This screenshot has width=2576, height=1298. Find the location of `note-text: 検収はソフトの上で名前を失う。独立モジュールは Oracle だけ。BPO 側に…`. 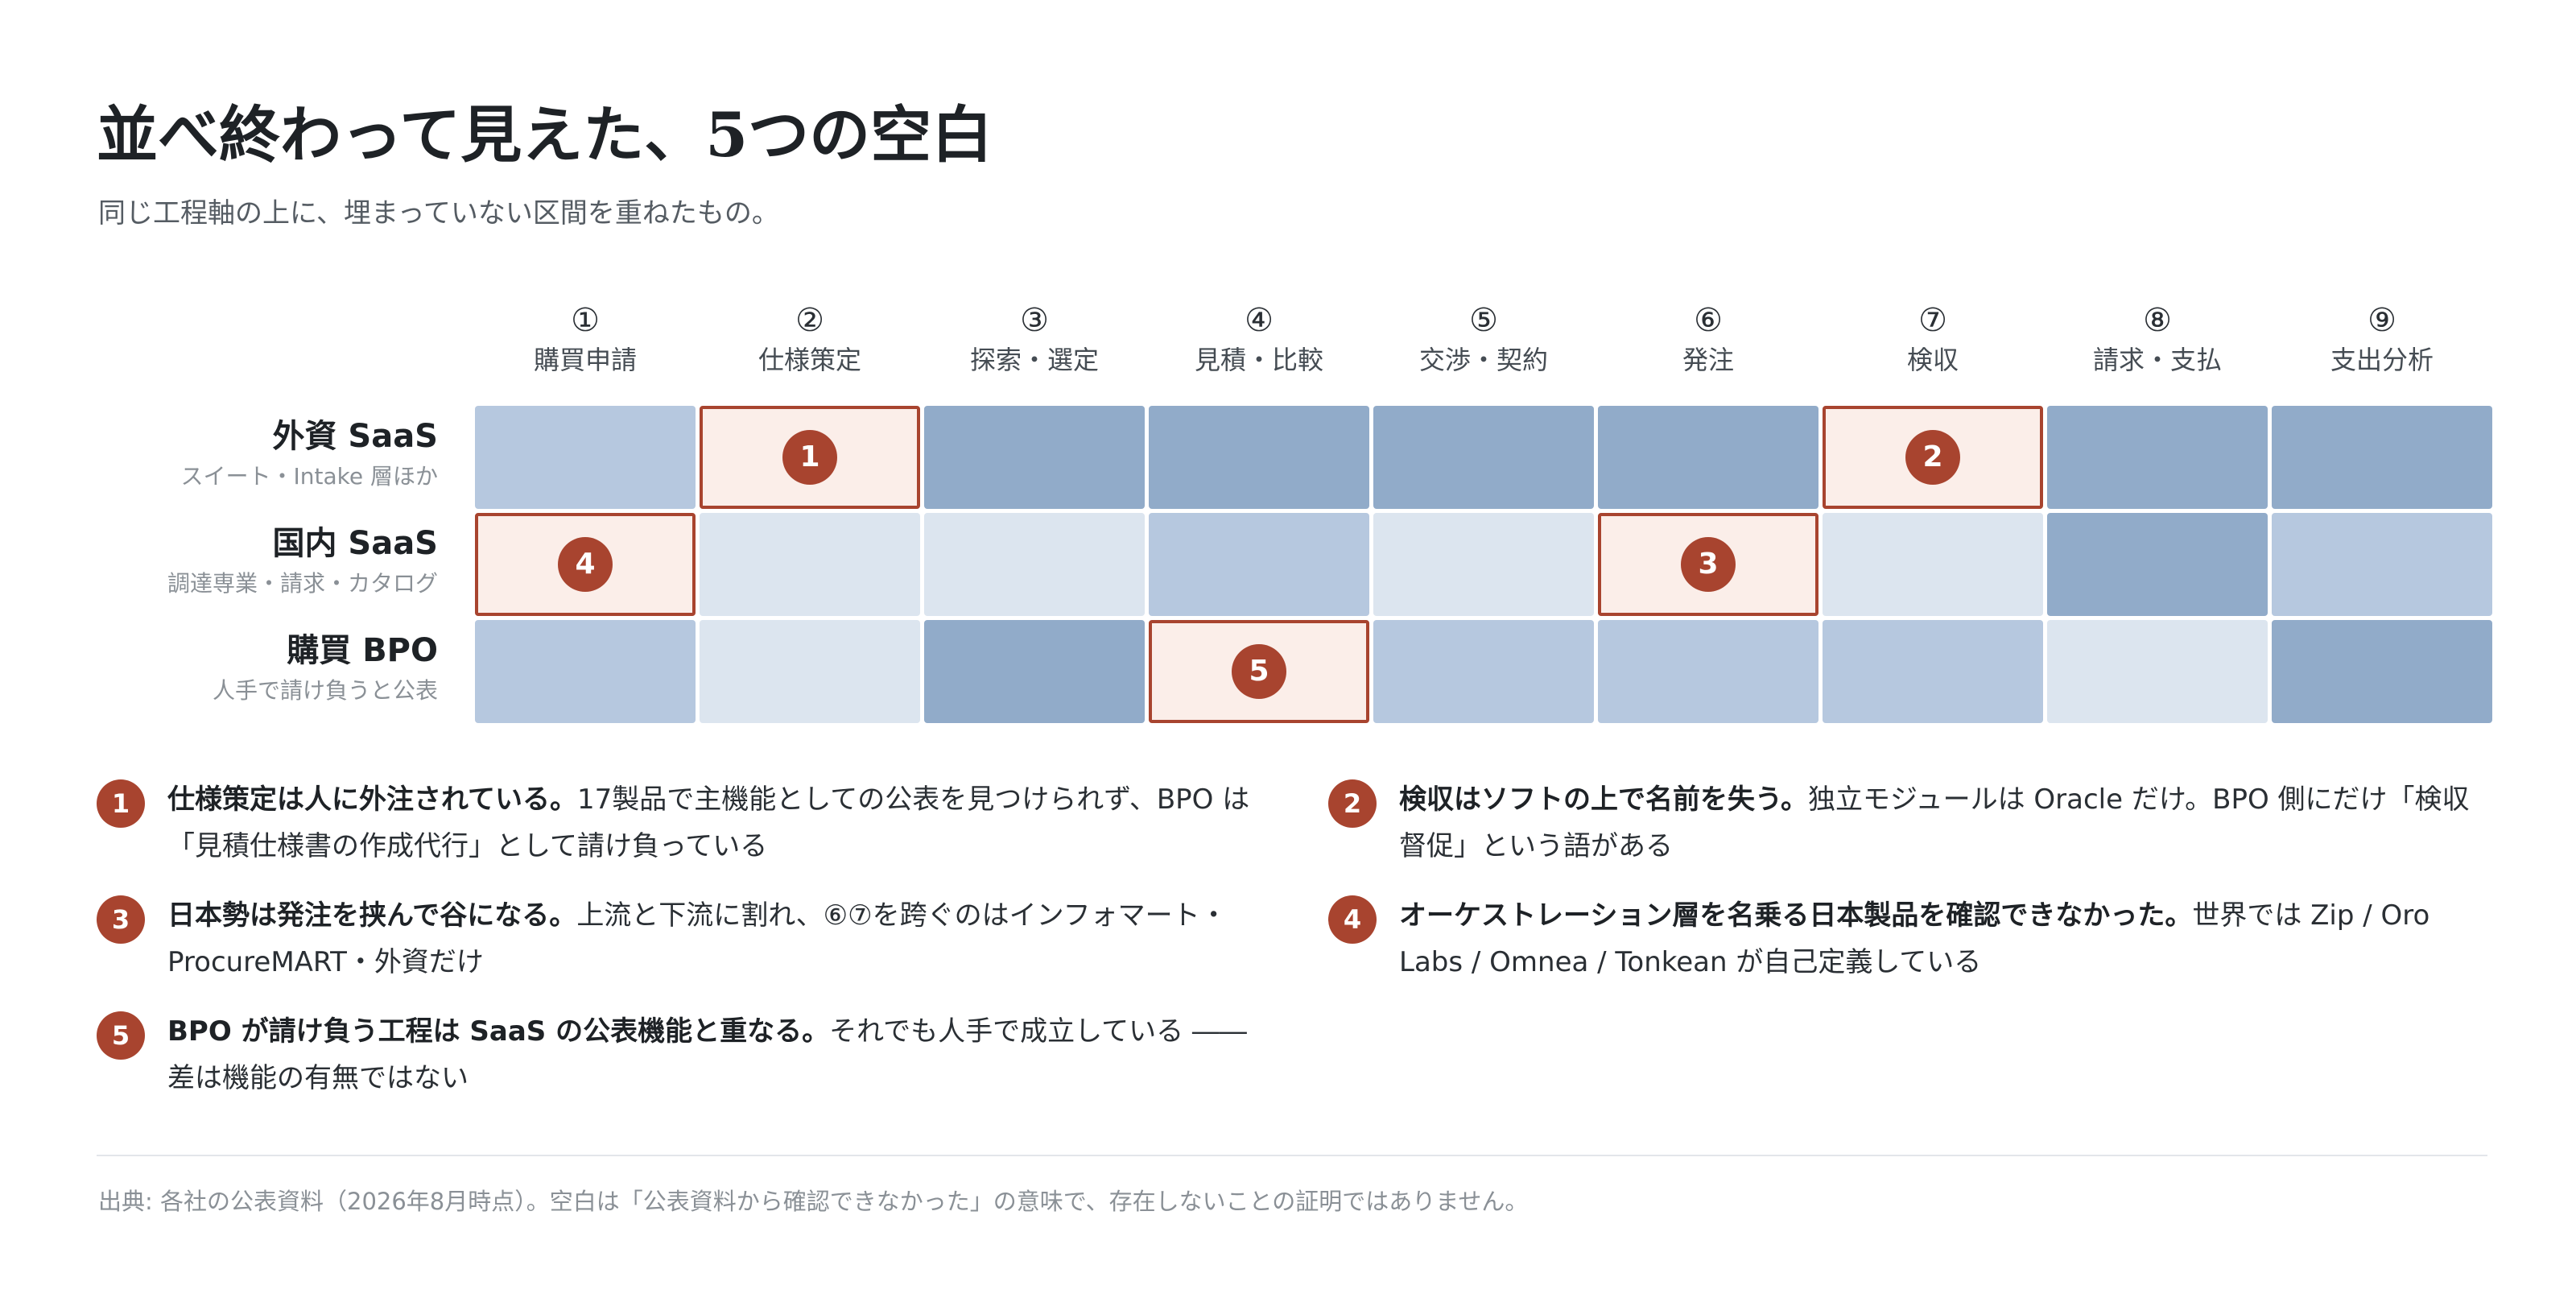

note-text: 検収はソフトの上で名前を失う。独立モジュールは Oracle だけ。BPO 側に… is located at coordinates (1947, 823).